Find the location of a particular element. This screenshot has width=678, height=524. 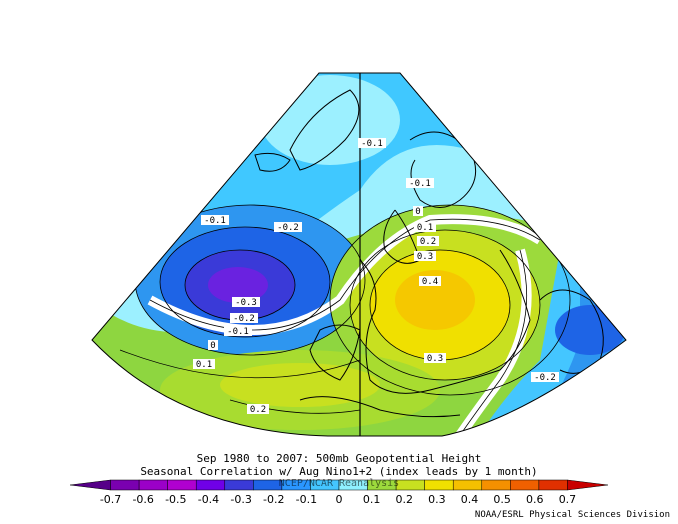

label-n01-low-south-bg is located at coordinates (238, 331).